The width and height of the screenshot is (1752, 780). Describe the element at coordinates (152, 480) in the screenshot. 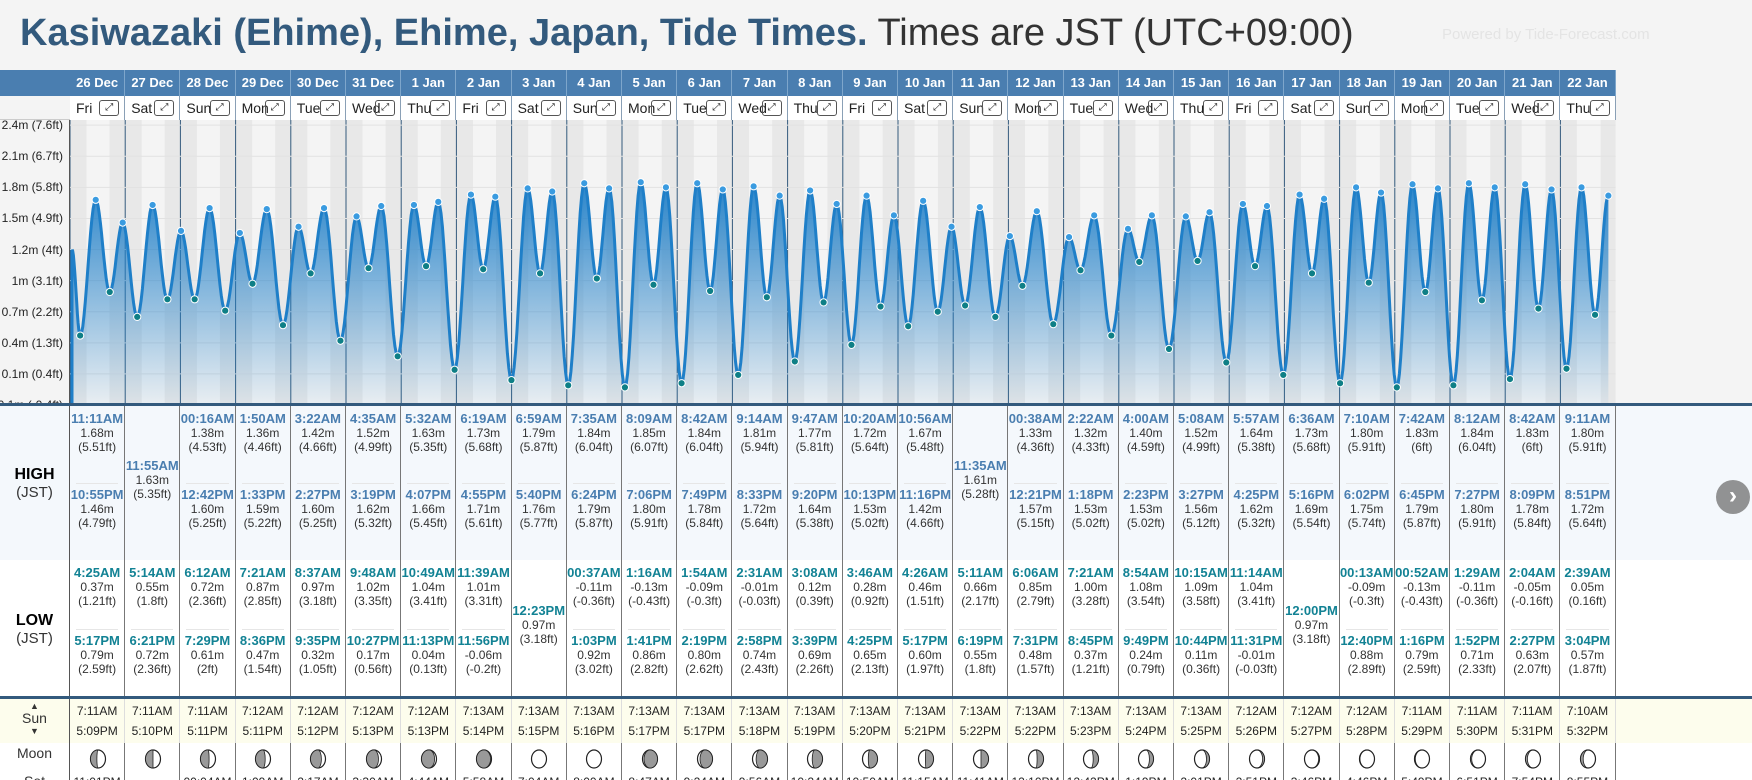

I see `high-tide-event: 11:55AM 1.63m (5.35ft)` at that location.